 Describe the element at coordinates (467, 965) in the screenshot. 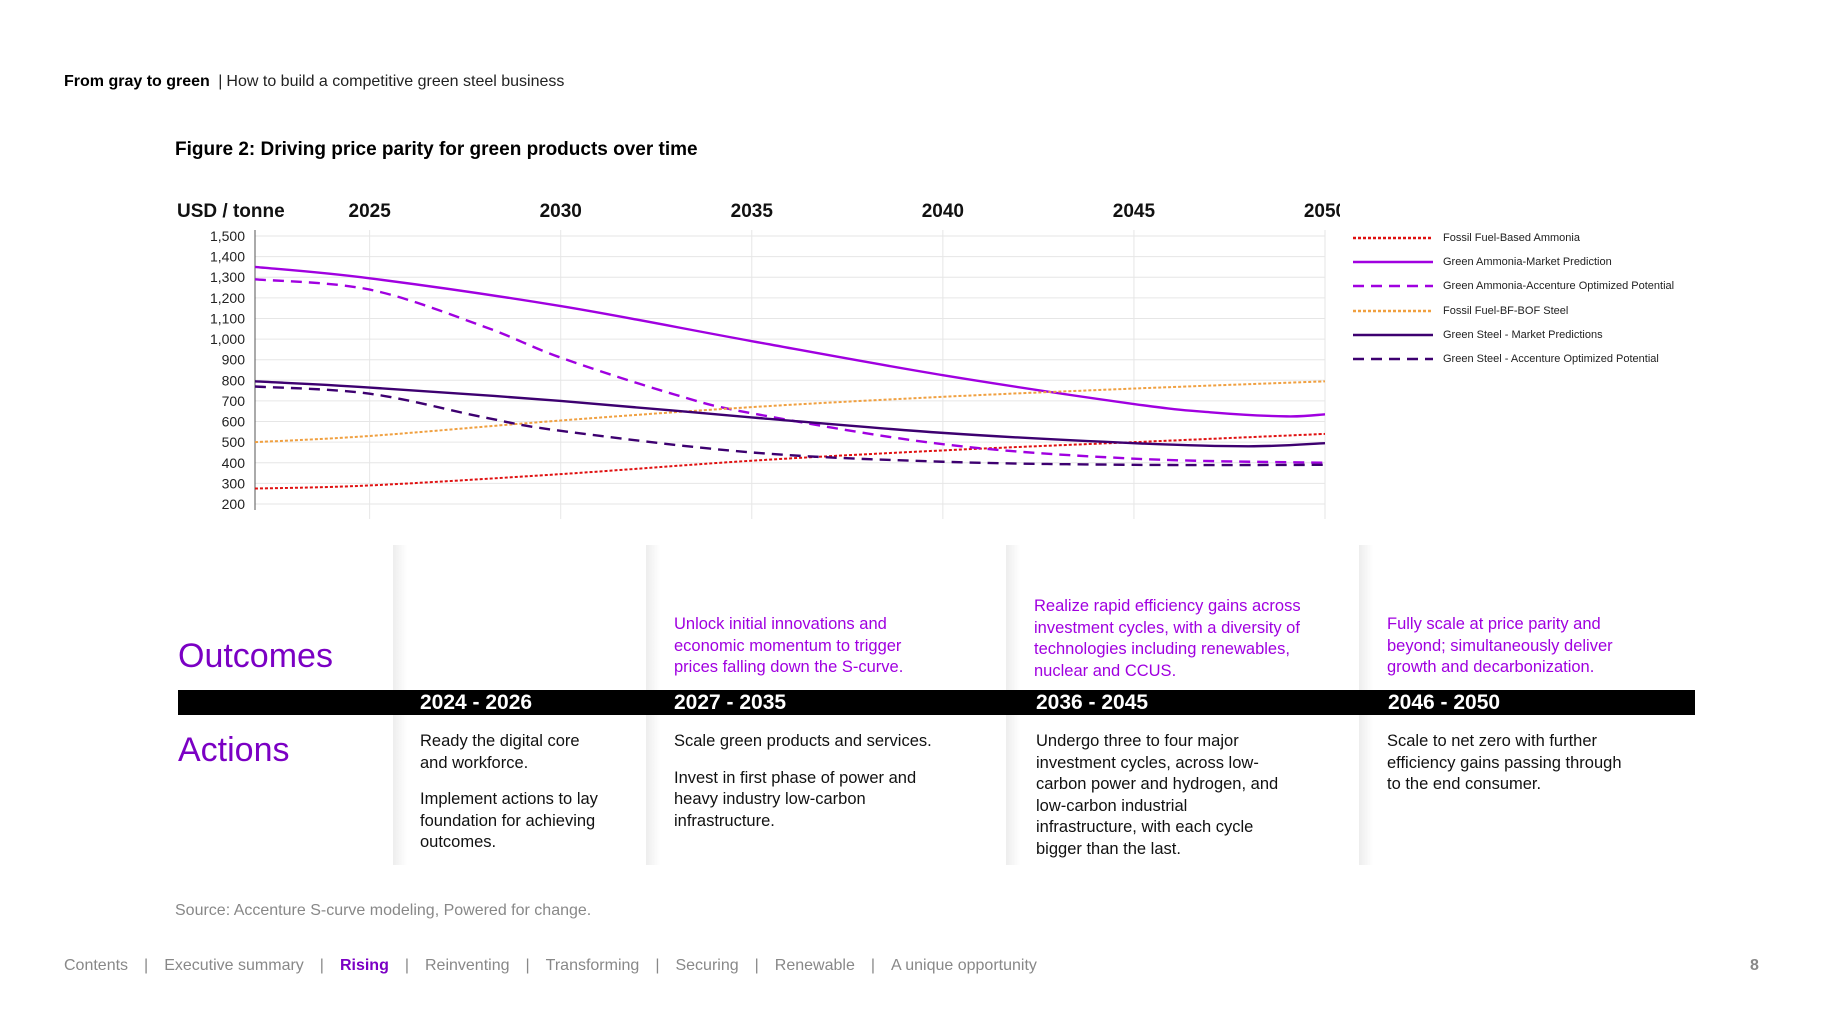

I see `nav-reinventing: Reinventing` at that location.